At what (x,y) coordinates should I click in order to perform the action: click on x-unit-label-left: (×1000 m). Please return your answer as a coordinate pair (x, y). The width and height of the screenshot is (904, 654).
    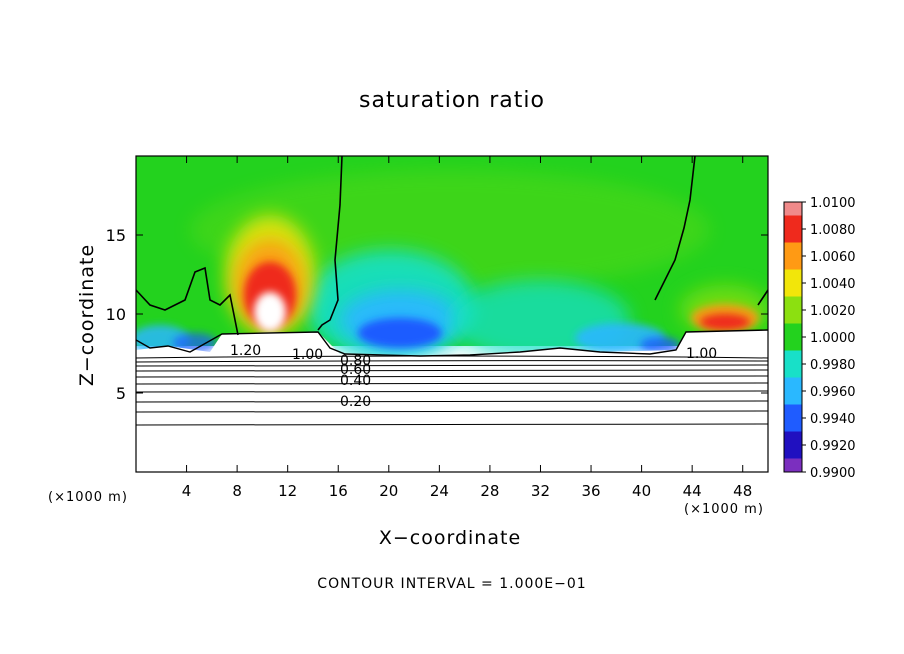
    Looking at the image, I should click on (88, 497).